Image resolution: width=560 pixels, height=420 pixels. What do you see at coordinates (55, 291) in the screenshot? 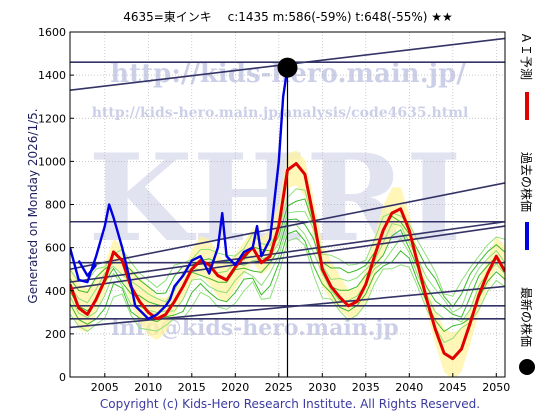
I see `y-tick-label: 400` at bounding box center [55, 291].